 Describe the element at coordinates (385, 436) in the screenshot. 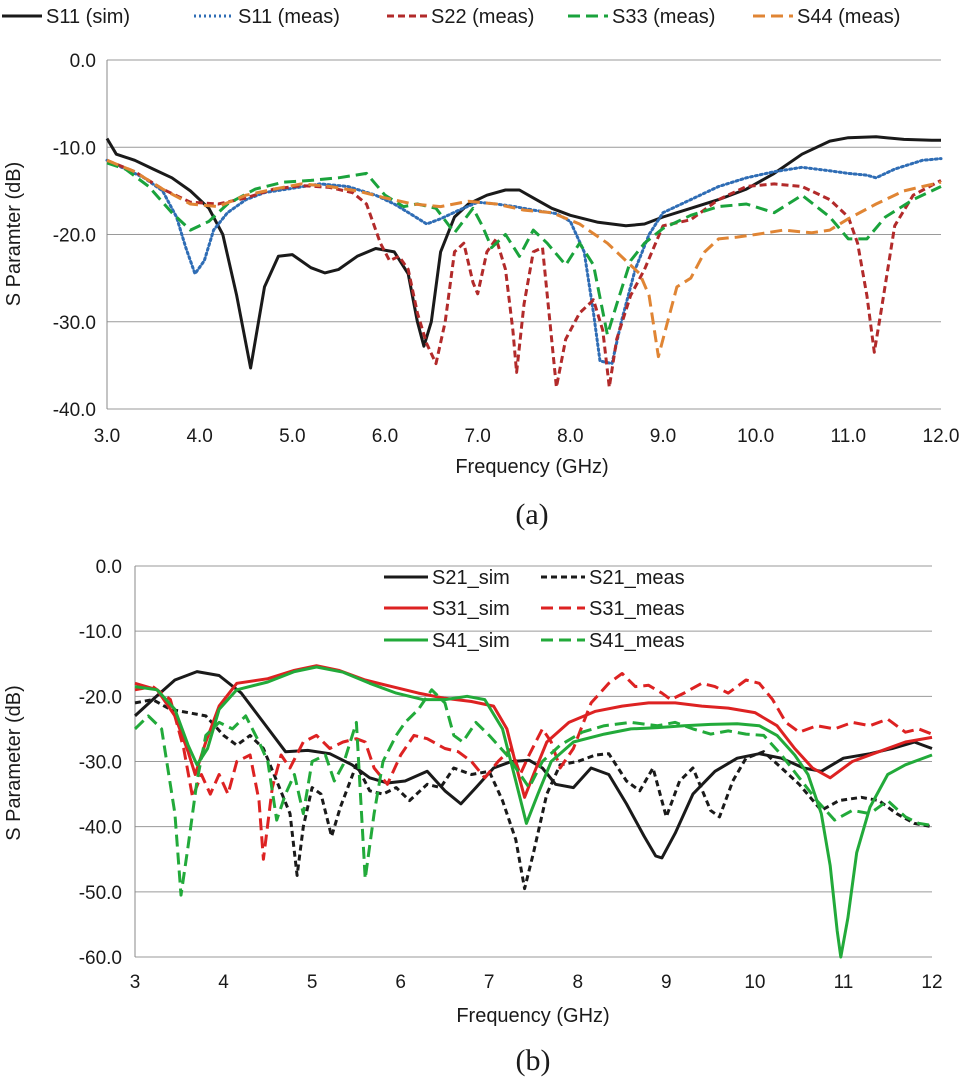

I see `chart-a-xtick-label: 6.0` at that location.